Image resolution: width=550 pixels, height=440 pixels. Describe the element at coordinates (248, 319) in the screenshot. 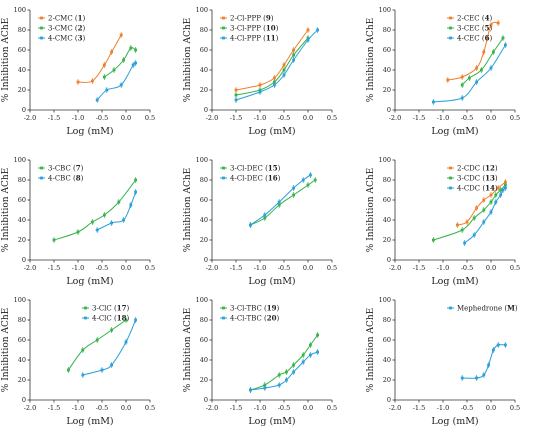

I see `legend-series-name: 4-Cl-TBC (` at that location.